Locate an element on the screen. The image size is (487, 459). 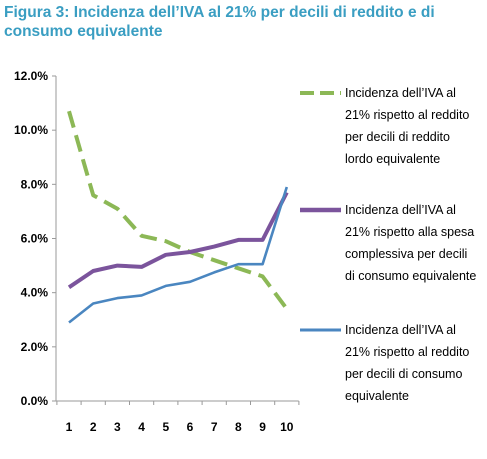
x-tick-label: 7 is located at coordinates (214, 427).